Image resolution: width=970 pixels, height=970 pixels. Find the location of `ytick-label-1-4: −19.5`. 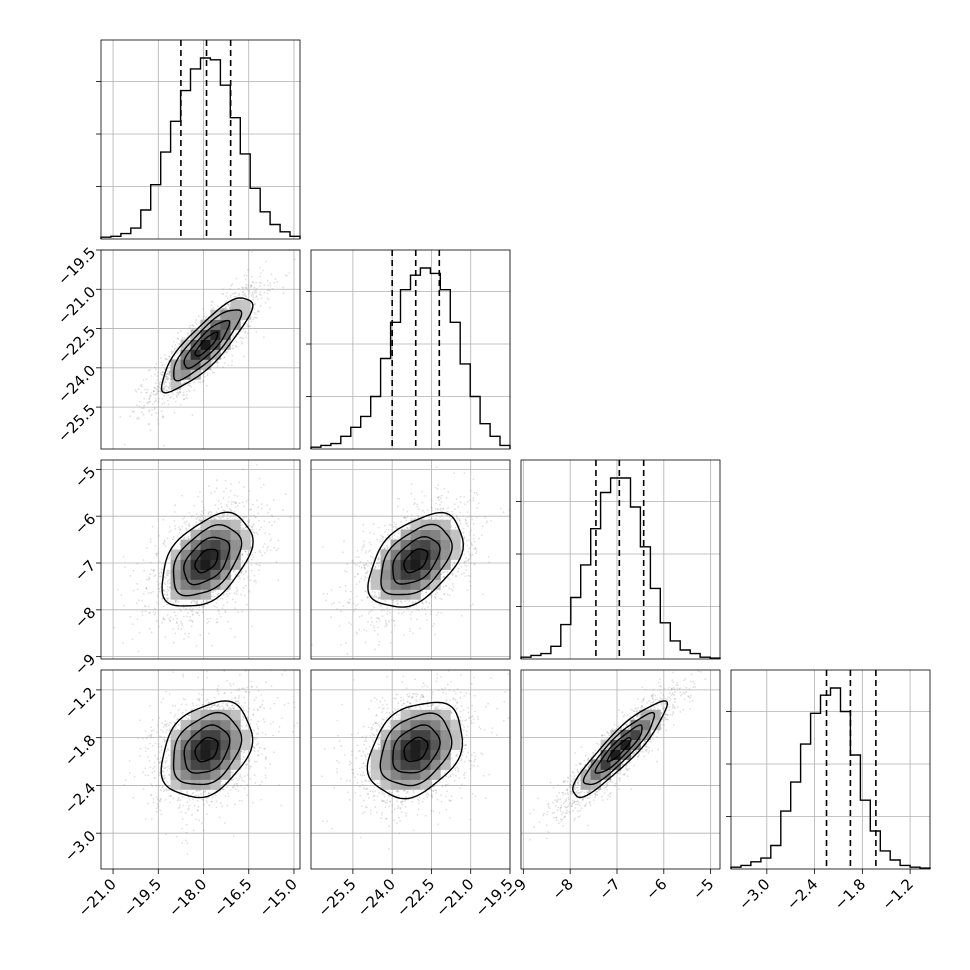

ytick-label-1-4: −19.5 is located at coordinates (76, 266).